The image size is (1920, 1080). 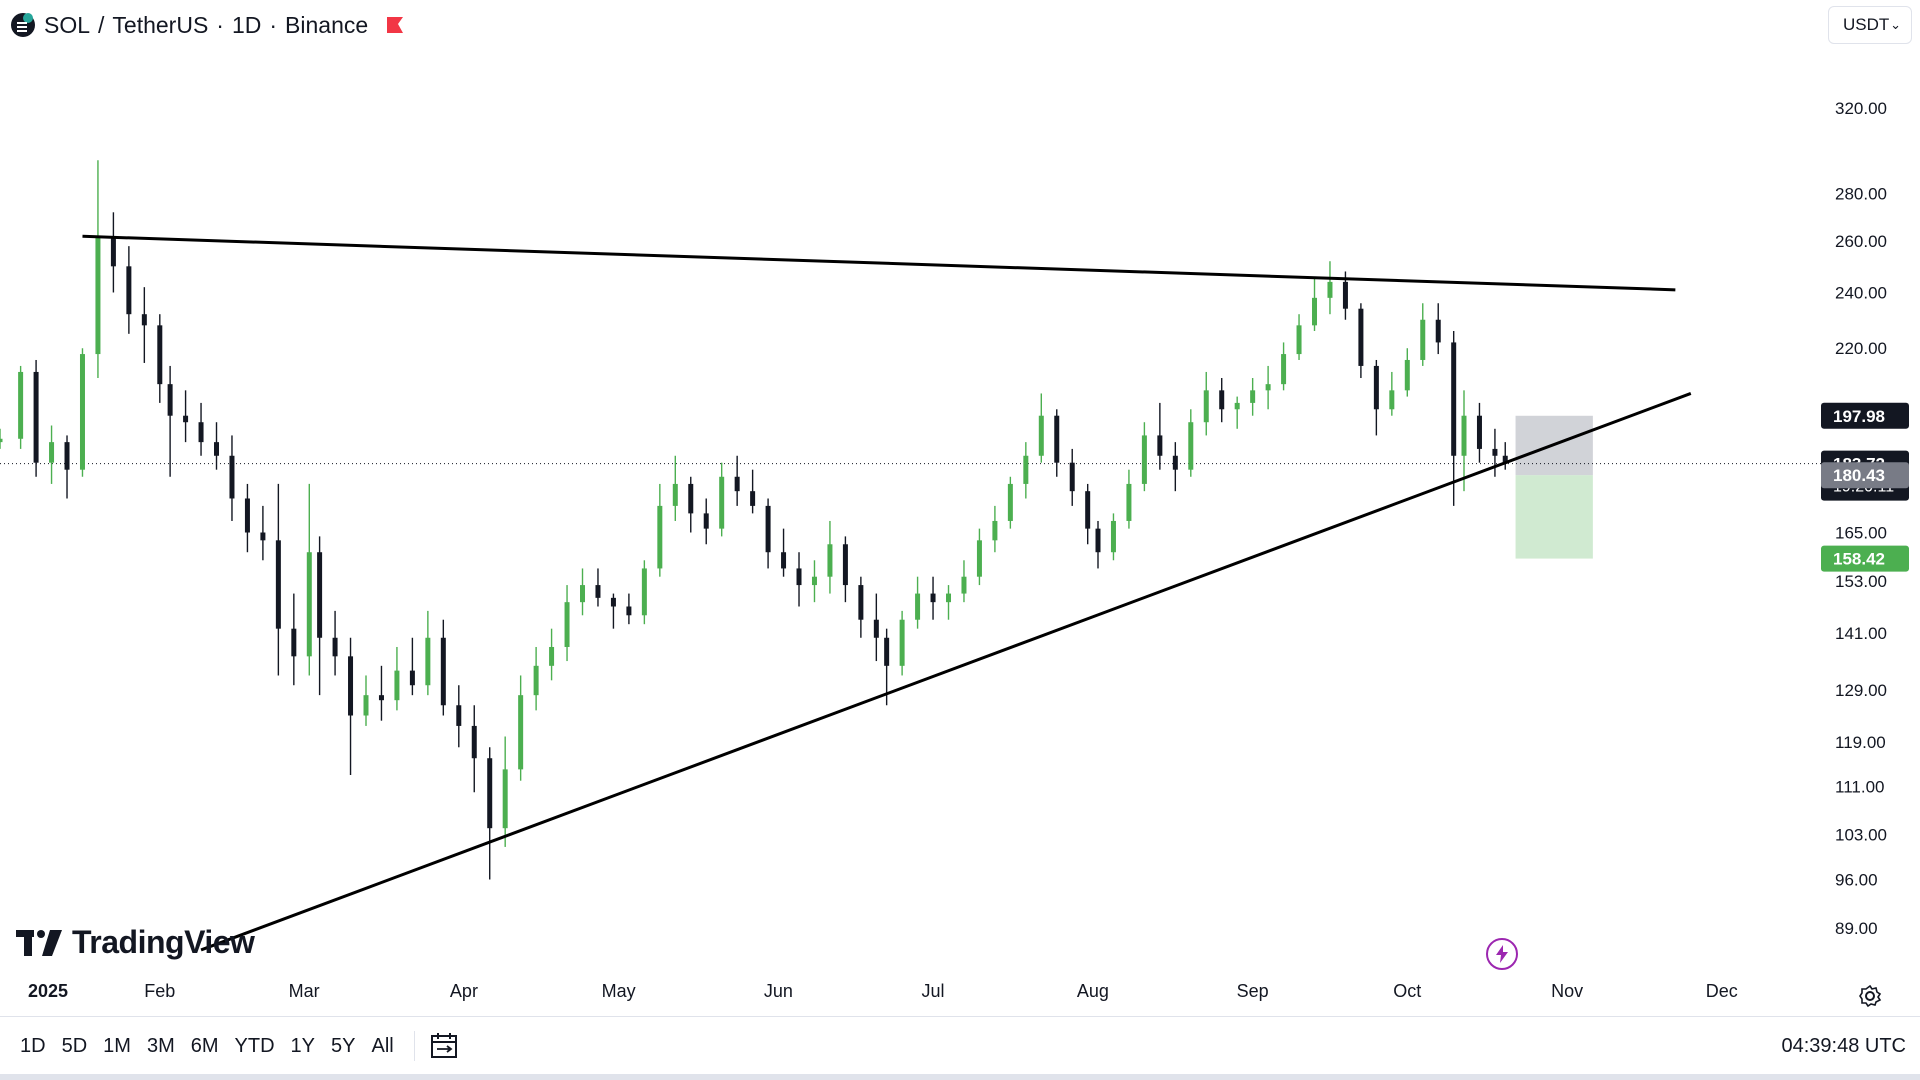 What do you see at coordinates (1865, 475) in the screenshot?
I see `entry-price-label-badge` at bounding box center [1865, 475].